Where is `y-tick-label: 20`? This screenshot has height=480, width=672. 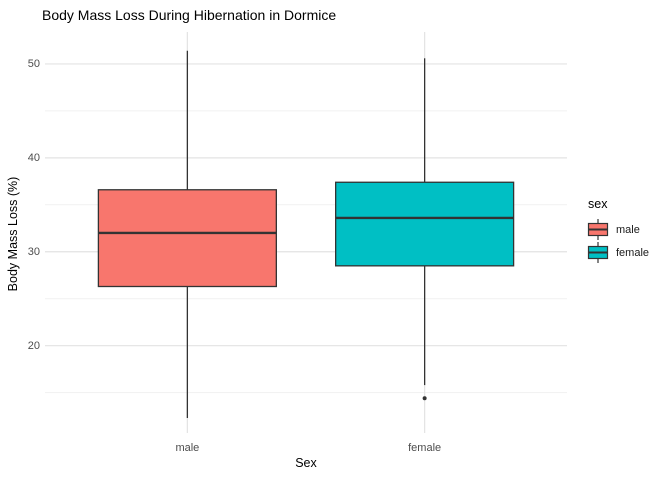 y-tick-label: 20 is located at coordinates (33, 345).